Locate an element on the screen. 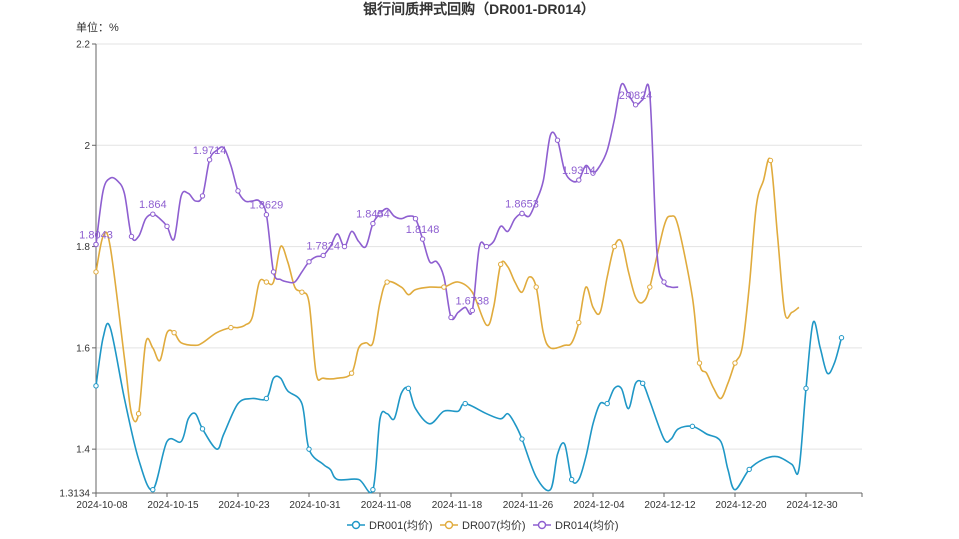 This screenshot has width=959, height=539. legend: DR001(均价) DR007(均价) DR014(均价) is located at coordinates (483, 525).